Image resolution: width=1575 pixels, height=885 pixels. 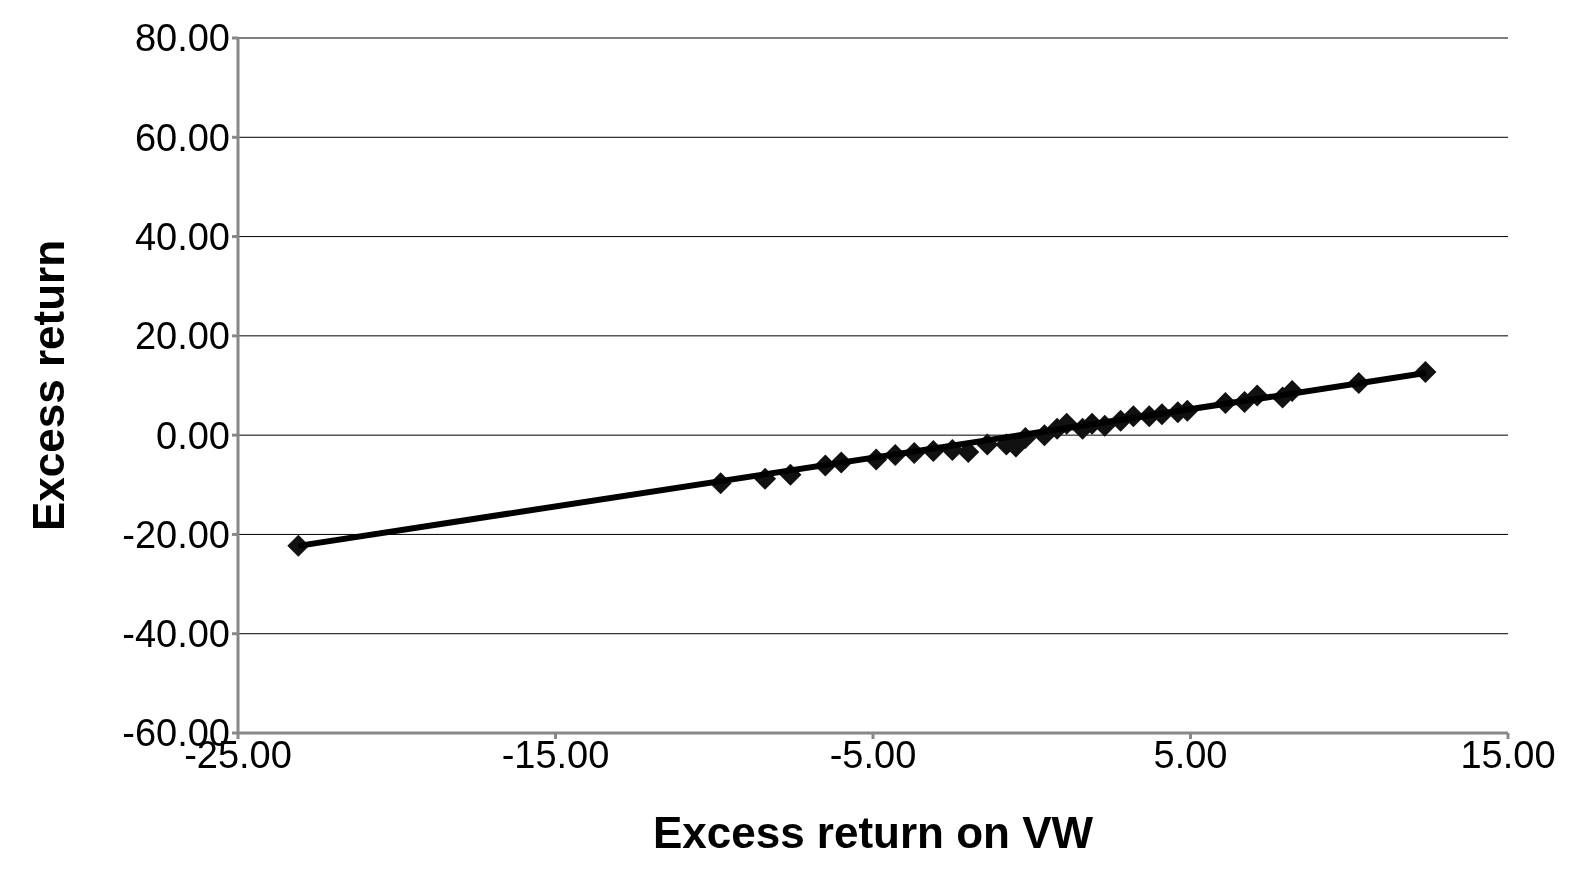 I want to click on y-tick-label: 80.00, so click(x=182, y=38).